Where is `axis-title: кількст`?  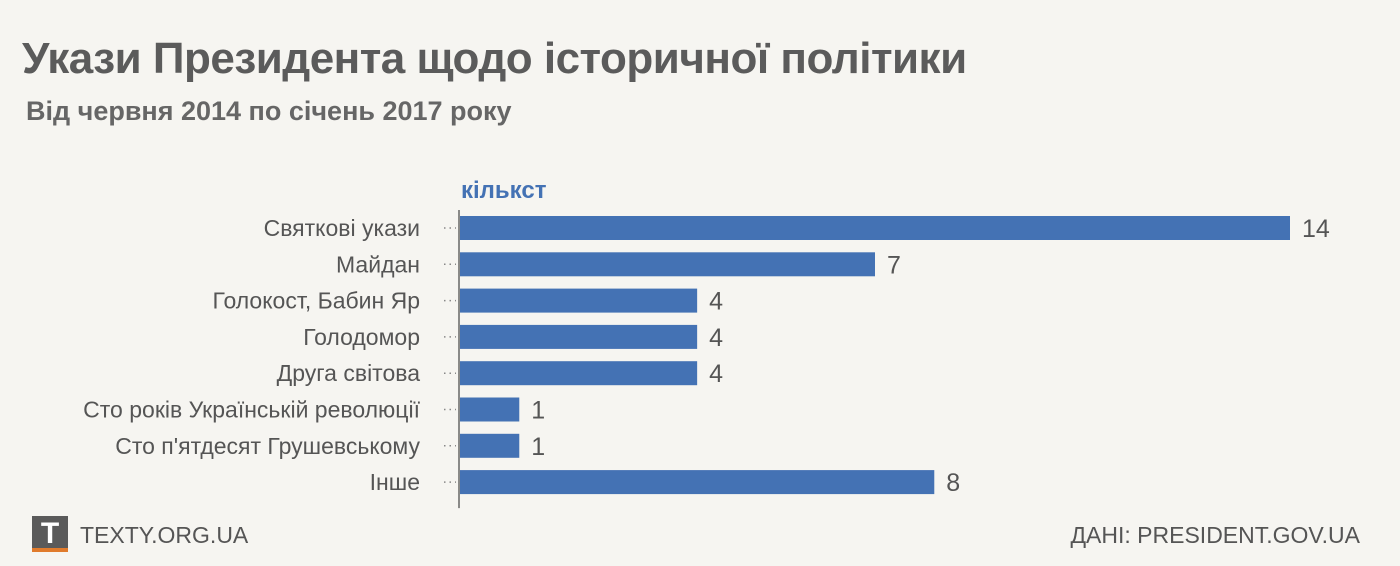
axis-title: кількст is located at coordinates (504, 190).